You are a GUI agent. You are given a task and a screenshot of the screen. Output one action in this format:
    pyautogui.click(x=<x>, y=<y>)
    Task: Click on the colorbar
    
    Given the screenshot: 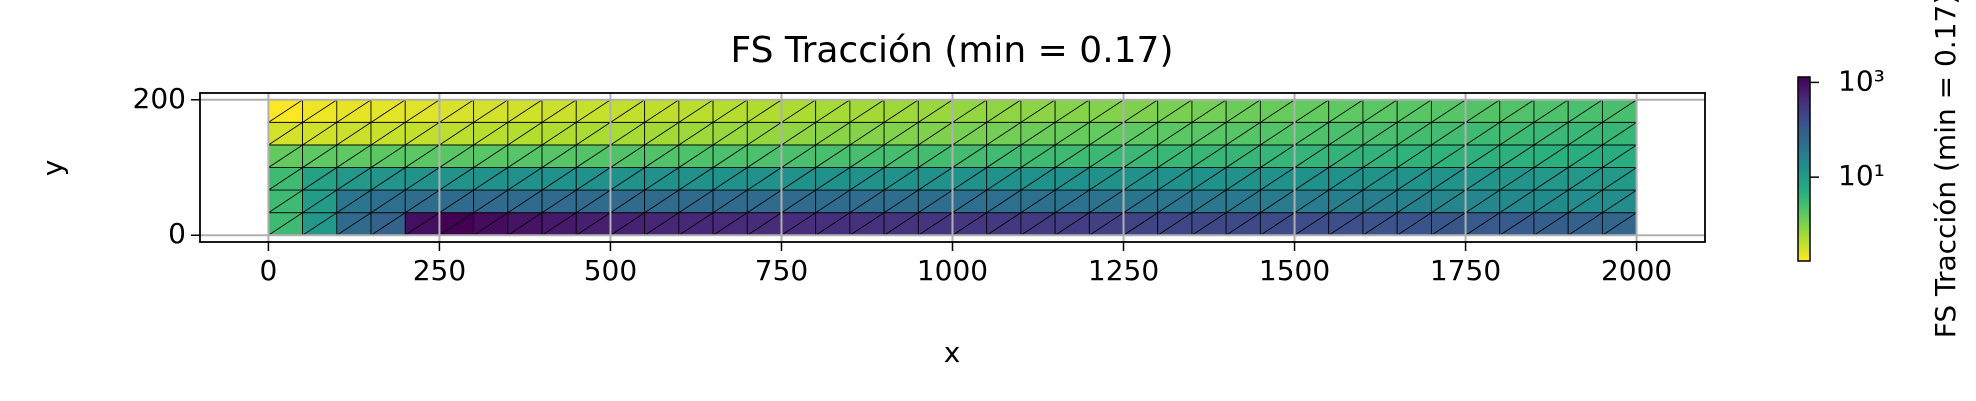 What is the action you would take?
    pyautogui.click(x=1804, y=169)
    